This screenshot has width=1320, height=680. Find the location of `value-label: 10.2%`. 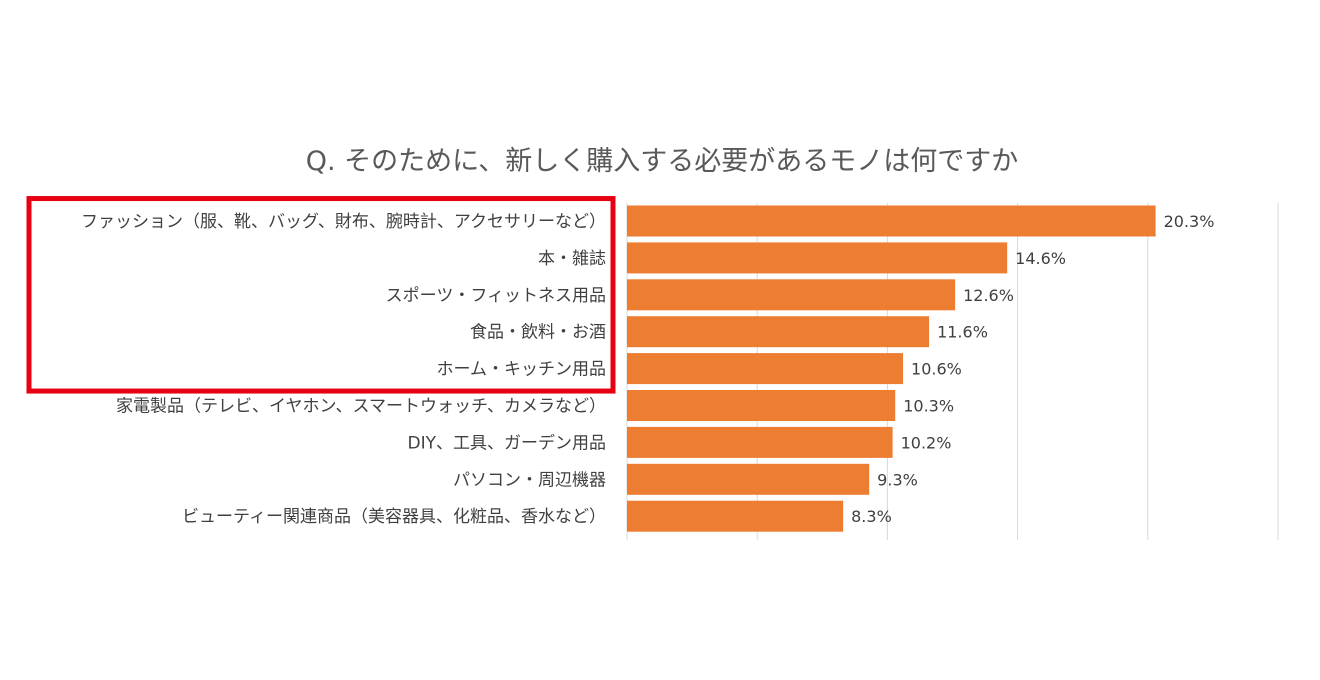

value-label: 10.2% is located at coordinates (926, 442).